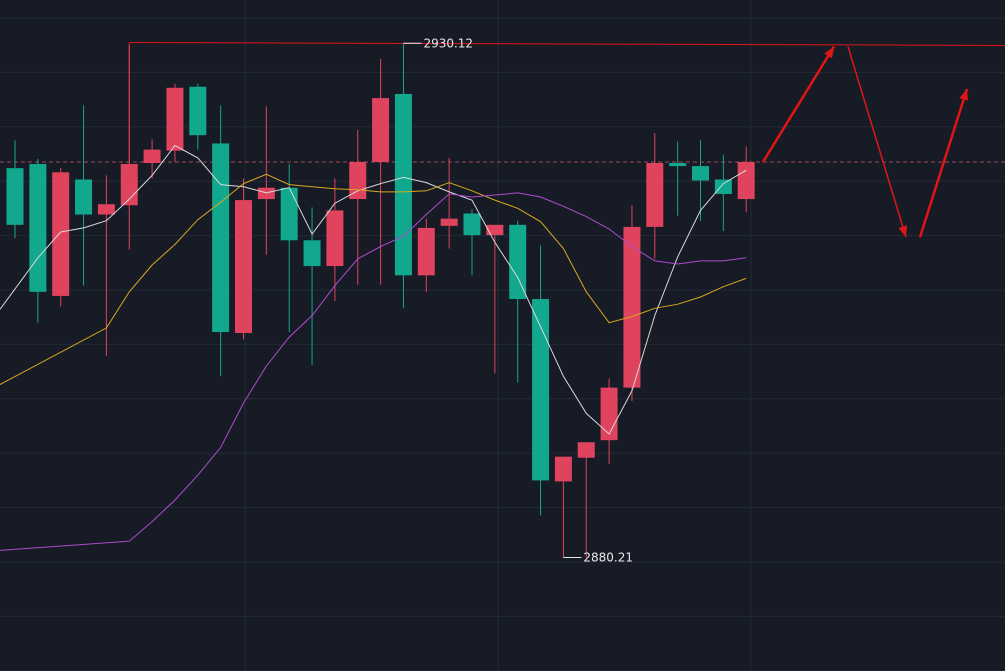  Describe the element at coordinates (567, 43) in the screenshot. I see `resistance-line` at that location.